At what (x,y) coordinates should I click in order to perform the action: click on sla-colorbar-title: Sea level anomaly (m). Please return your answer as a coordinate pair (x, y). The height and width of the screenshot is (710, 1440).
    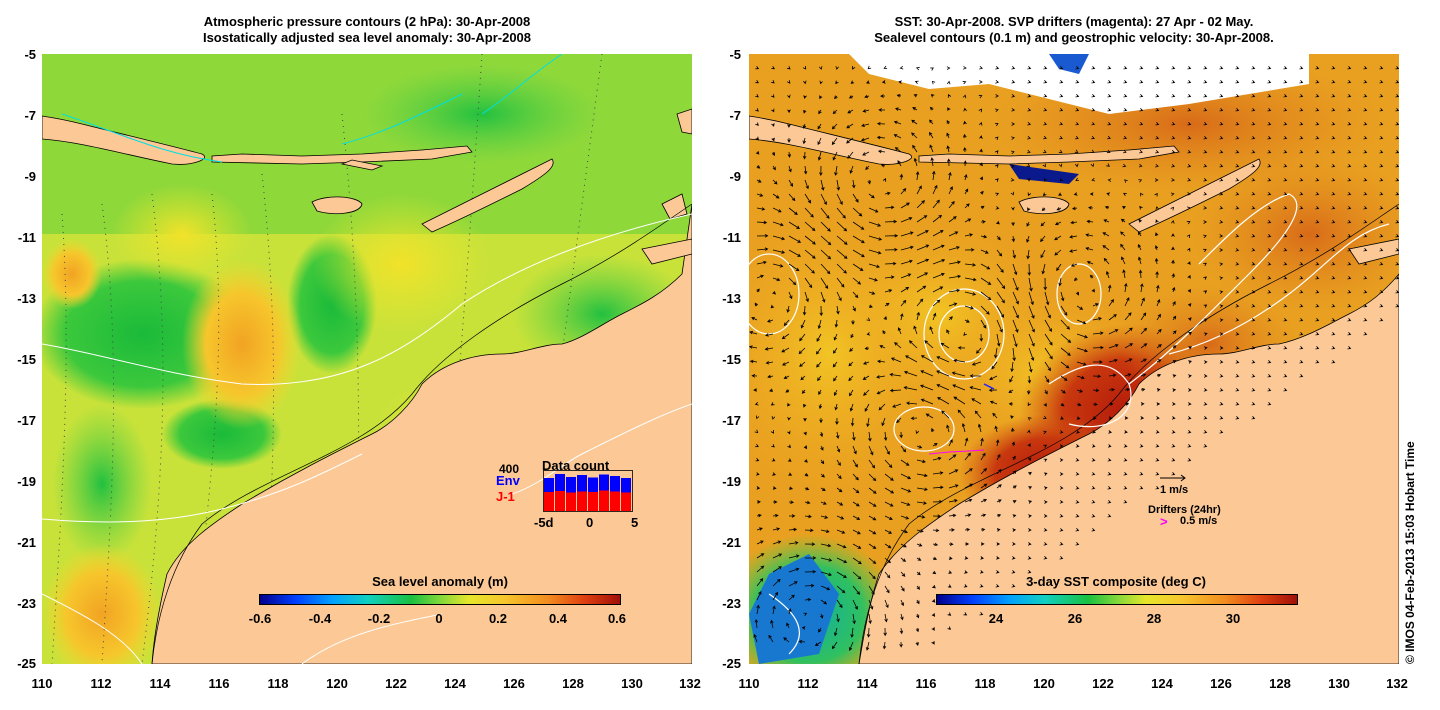
    Looking at the image, I should click on (440, 581).